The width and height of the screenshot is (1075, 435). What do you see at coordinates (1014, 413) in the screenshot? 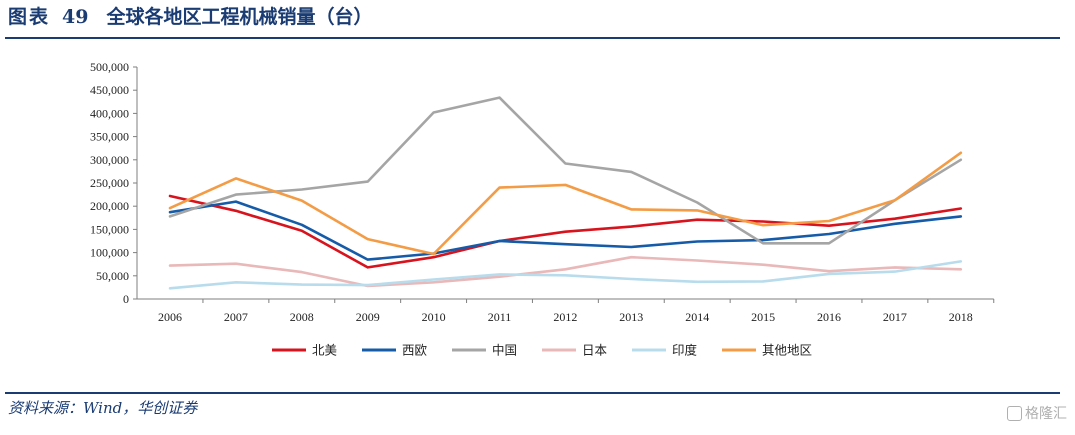
I see `watermark-logo-icon` at bounding box center [1014, 413].